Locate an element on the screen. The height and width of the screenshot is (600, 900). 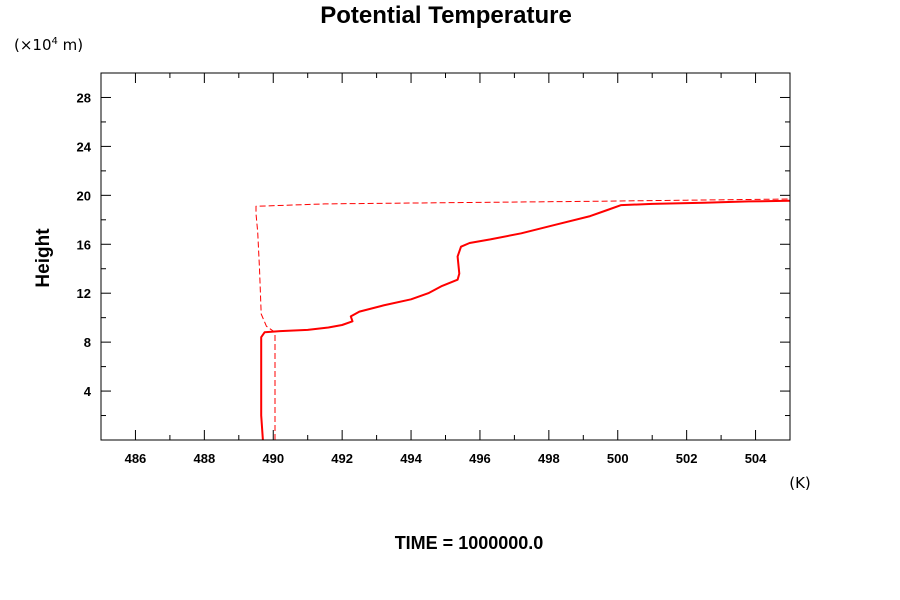
x-tick-label: 504 is located at coordinates (756, 458).